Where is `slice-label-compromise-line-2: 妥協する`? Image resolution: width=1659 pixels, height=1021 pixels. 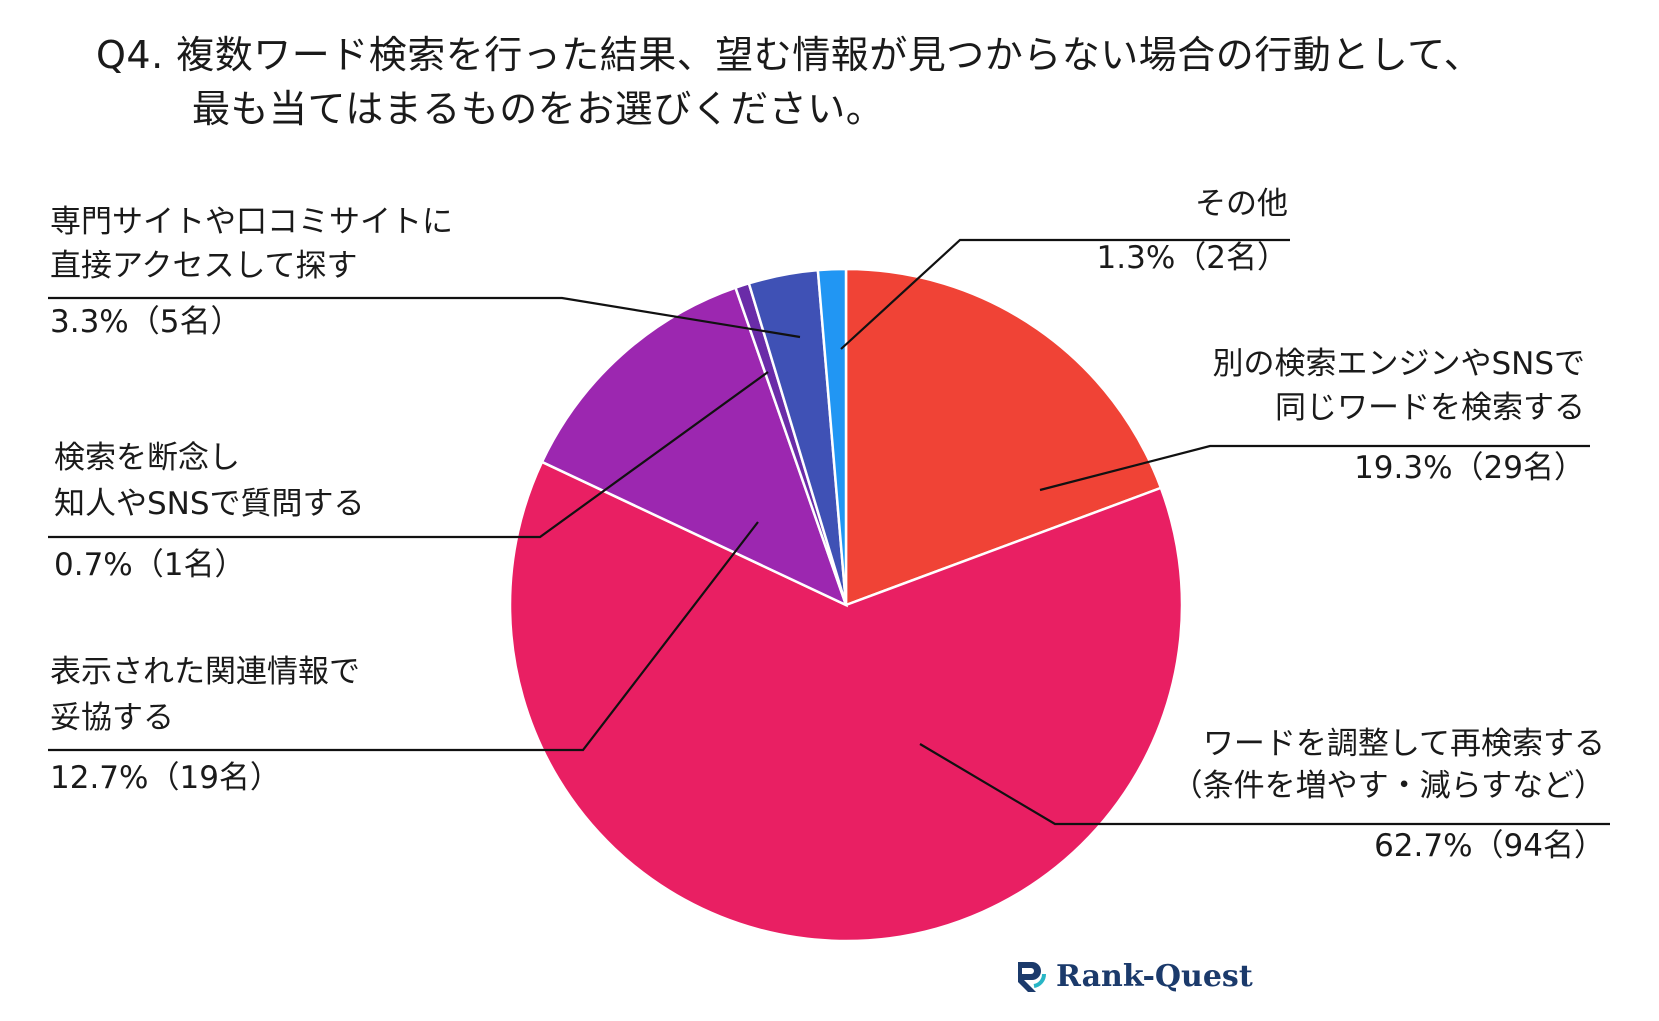 slice-label-compromise-line-2: 妥協する is located at coordinates (112, 718).